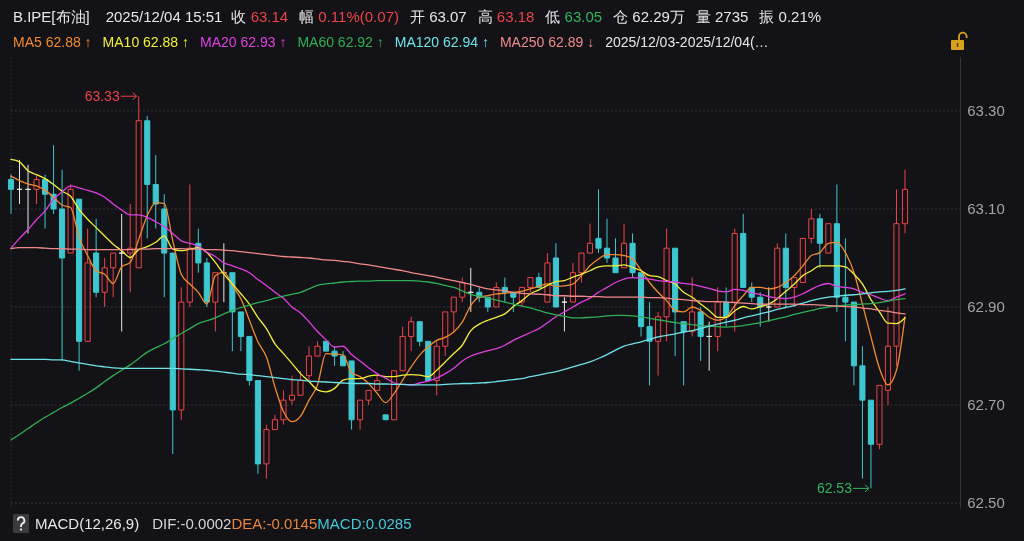 This screenshot has height=541, width=1024. Describe the element at coordinates (102, 96) in the screenshot. I see `annotation: 63.33` at that location.